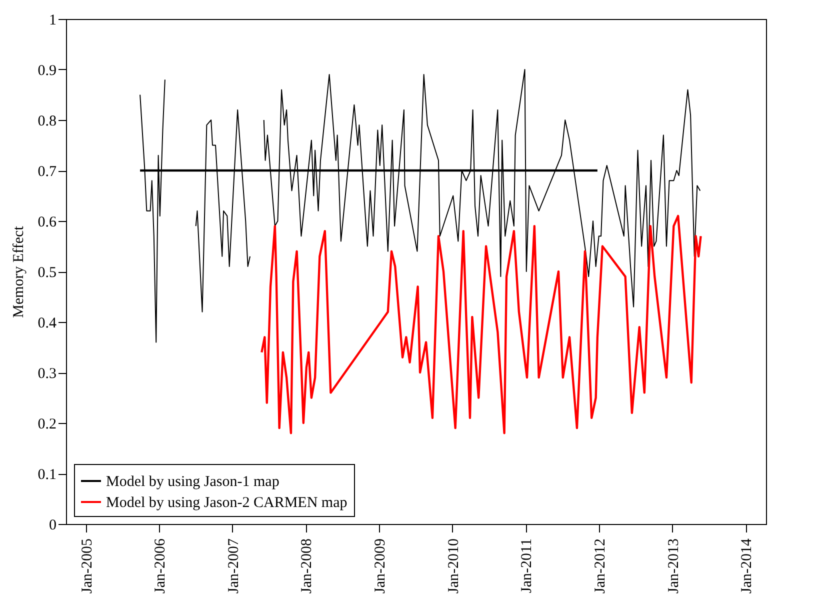  What do you see at coordinates (47, 71) in the screenshot?
I see `y-tick-label: 0.9` at bounding box center [47, 71].